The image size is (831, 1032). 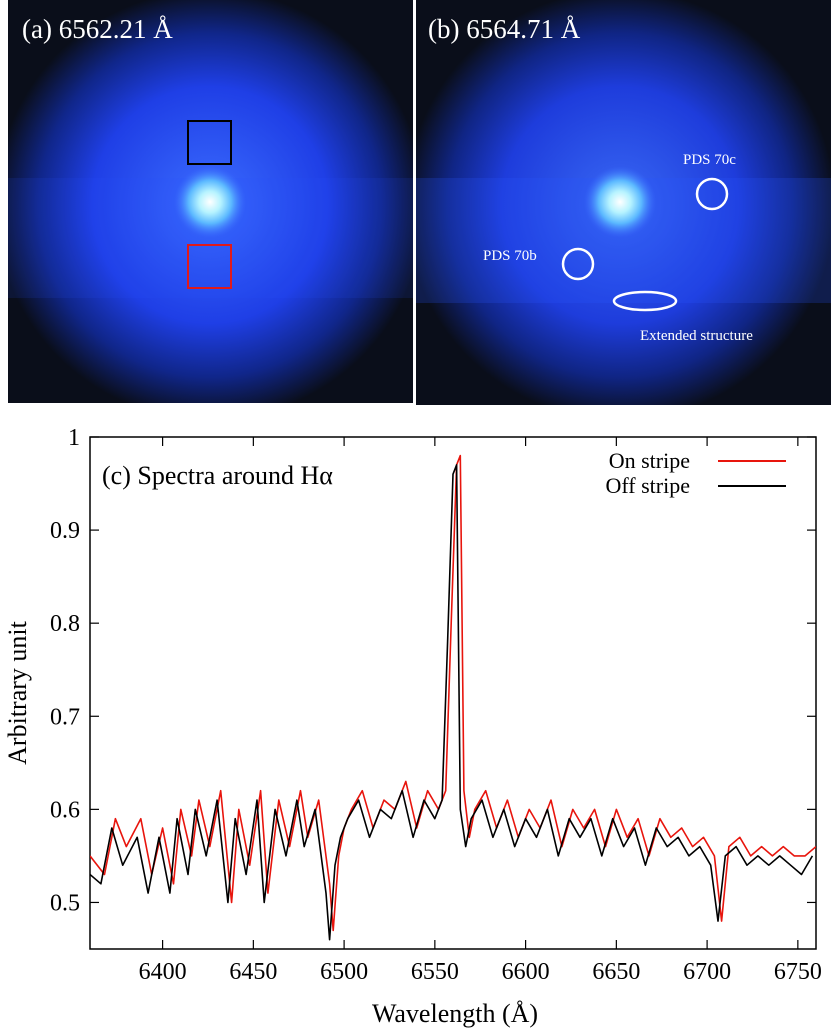 I want to click on off-stripe-box, so click(x=209, y=142).